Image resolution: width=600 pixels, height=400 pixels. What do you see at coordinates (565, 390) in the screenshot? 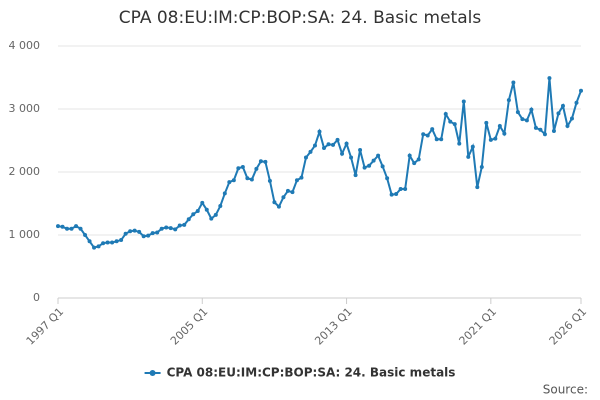
I see `source: Source:` at bounding box center [565, 390].